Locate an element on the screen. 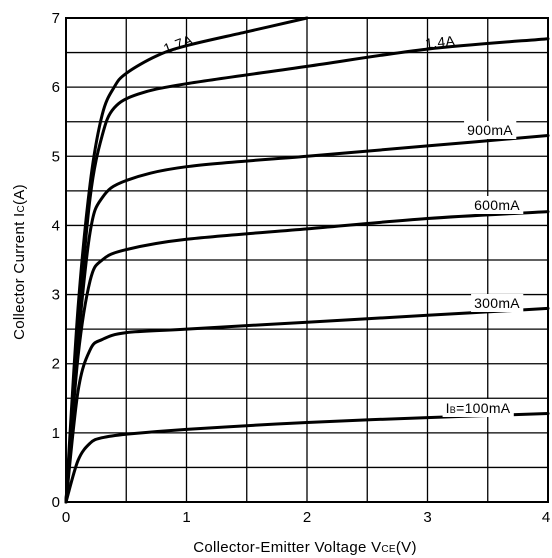 The height and width of the screenshot is (558, 552). curve-ib-100ma is located at coordinates (307, 458).